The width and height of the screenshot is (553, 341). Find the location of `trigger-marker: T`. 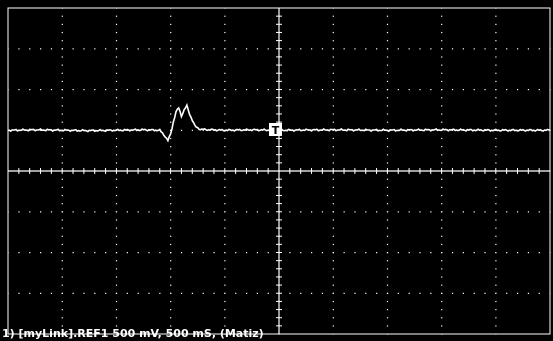

trigger-marker: T is located at coordinates (275, 130).